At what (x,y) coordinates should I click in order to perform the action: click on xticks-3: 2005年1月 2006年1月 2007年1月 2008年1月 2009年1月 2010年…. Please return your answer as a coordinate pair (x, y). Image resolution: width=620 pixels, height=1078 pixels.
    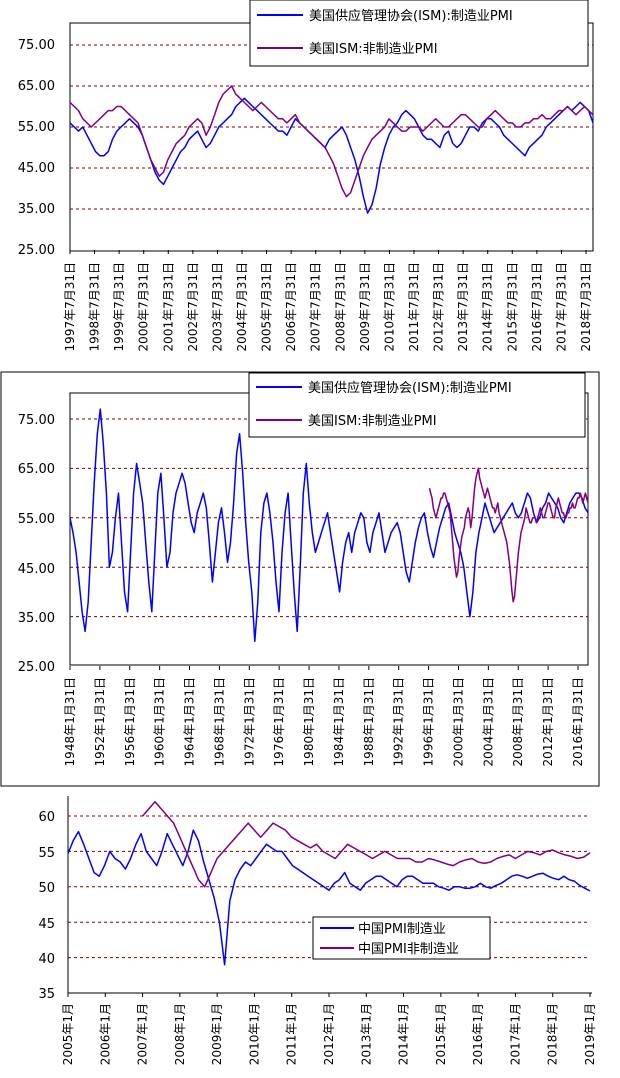
    Looking at the image, I should click on (329, 1029).